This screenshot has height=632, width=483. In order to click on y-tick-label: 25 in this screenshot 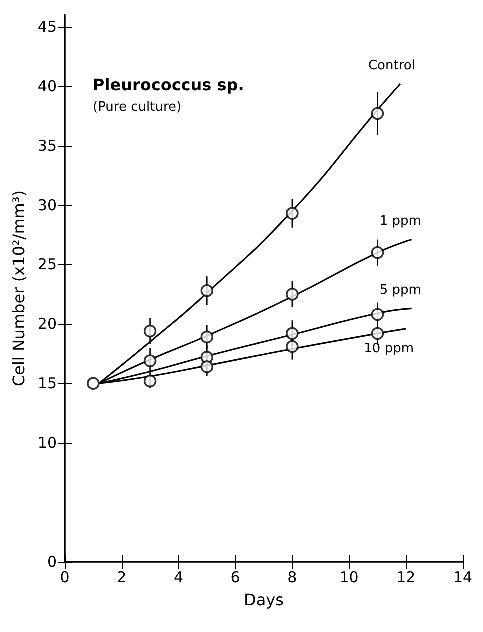, I will do `click(47, 265)`.